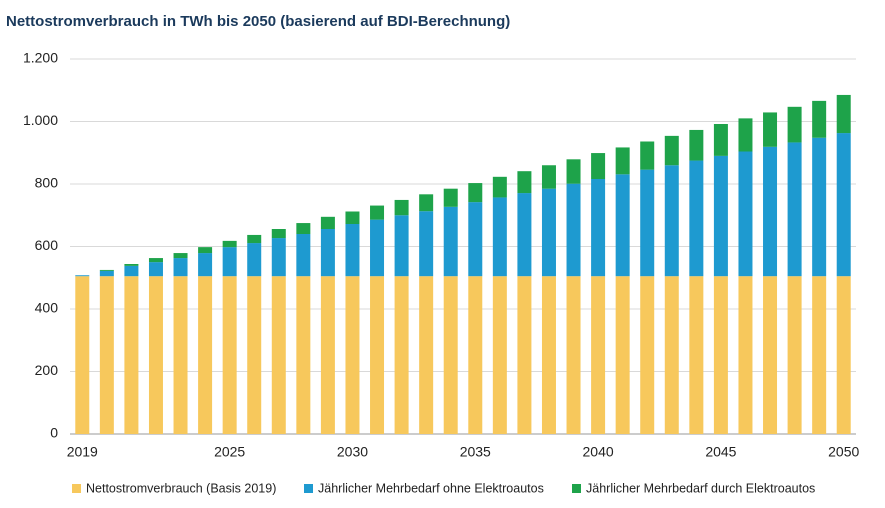 The width and height of the screenshot is (885, 508). I want to click on legend-label: Nettostromverbrauch (Basis 2019), so click(181, 488).